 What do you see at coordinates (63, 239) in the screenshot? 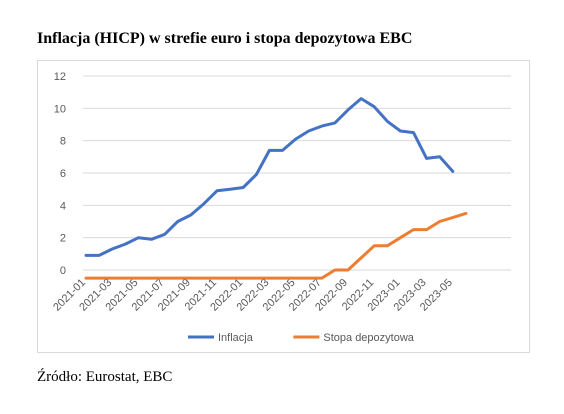
I see `y-tick-label: 2` at bounding box center [63, 239].